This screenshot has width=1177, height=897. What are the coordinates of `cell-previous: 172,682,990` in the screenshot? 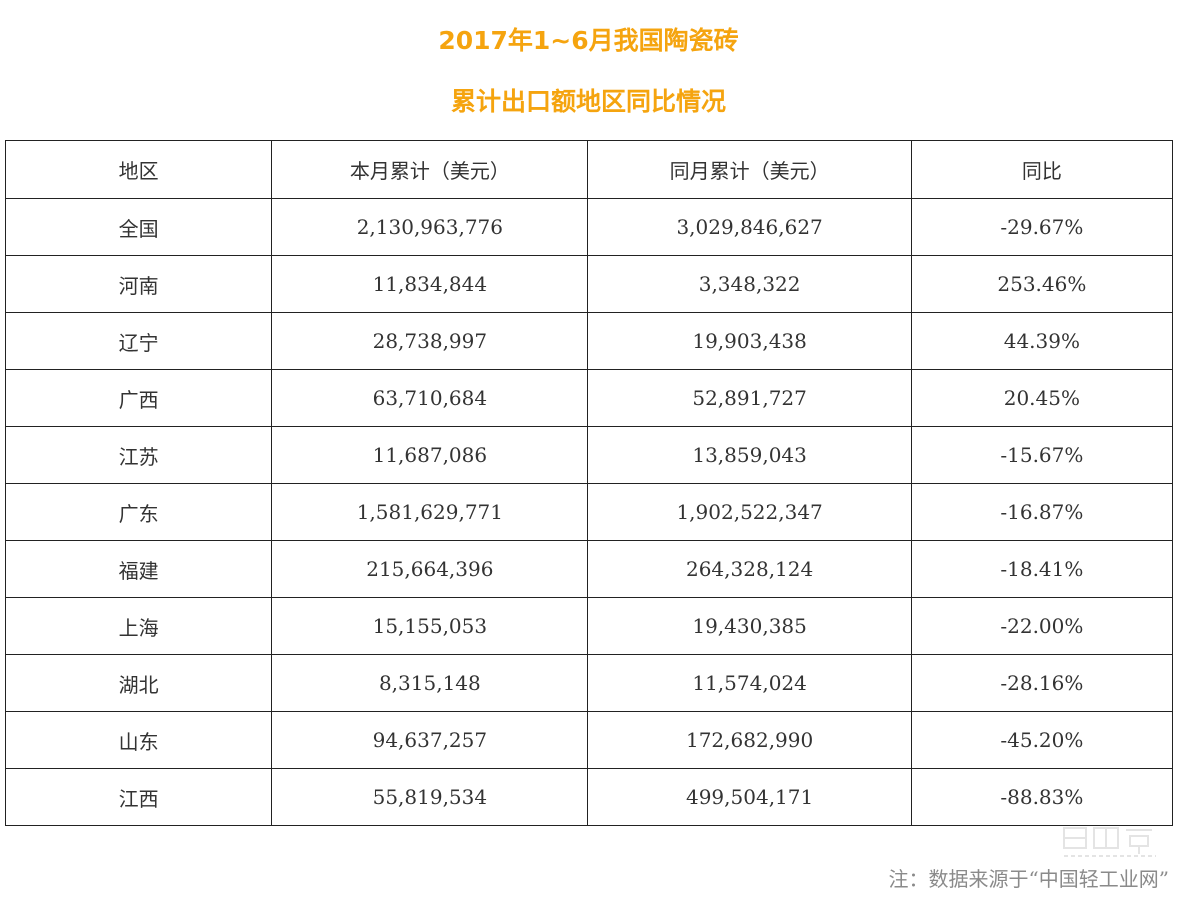 It's located at (749, 740).